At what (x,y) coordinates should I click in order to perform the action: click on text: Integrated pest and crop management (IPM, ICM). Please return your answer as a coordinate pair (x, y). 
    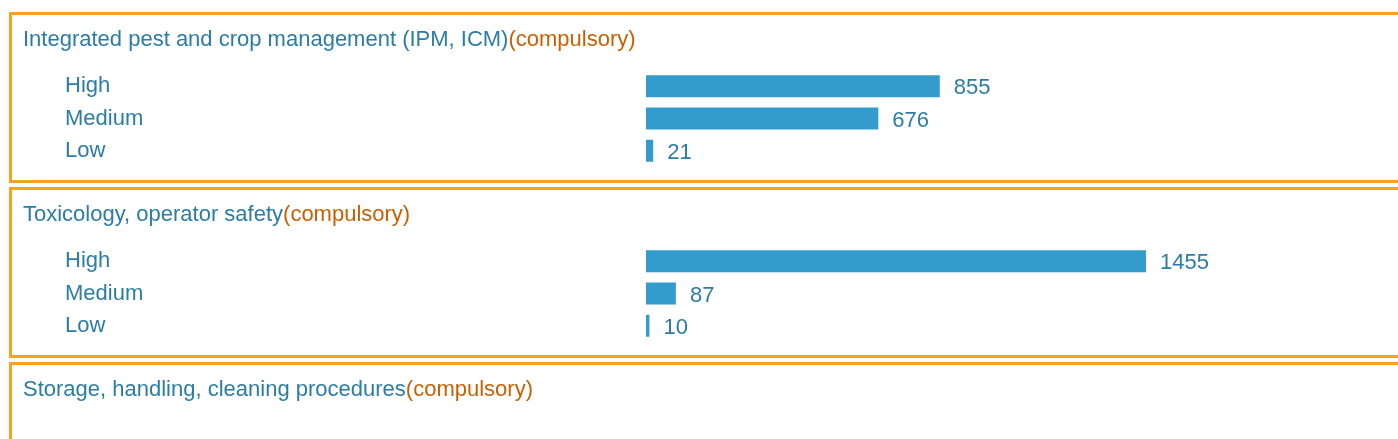
    Looking at the image, I should click on (266, 38).